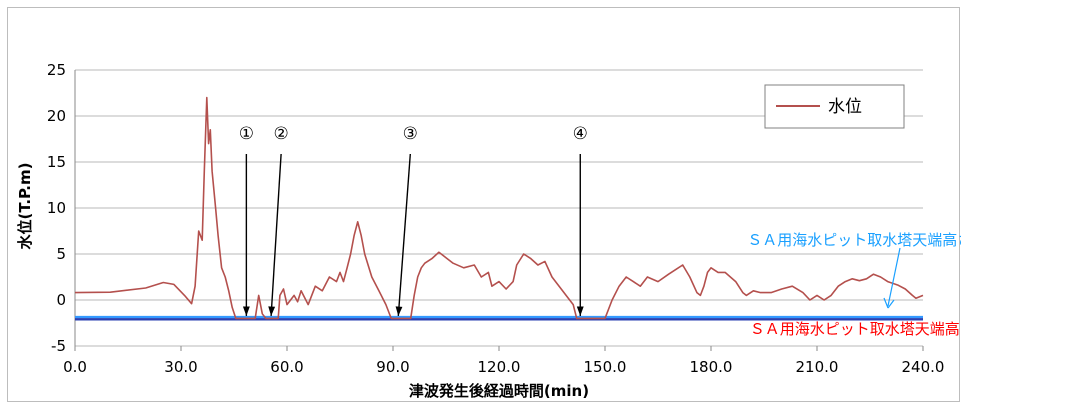  I want to click on x-tick-label: 30.0, so click(180, 367).